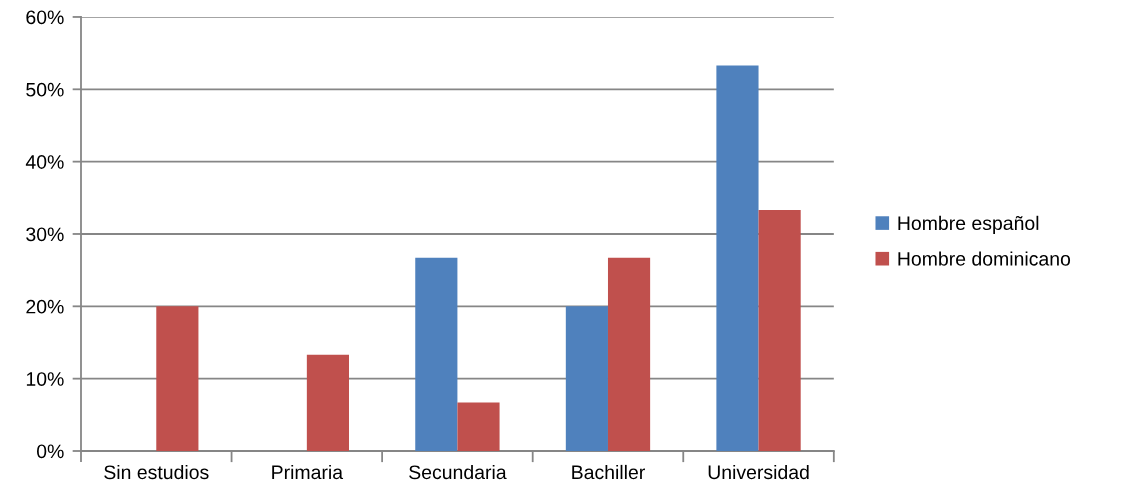 The width and height of the screenshot is (1136, 499). Describe the element at coordinates (458, 472) in the screenshot. I see `x-tick-label: Secundaria` at that location.